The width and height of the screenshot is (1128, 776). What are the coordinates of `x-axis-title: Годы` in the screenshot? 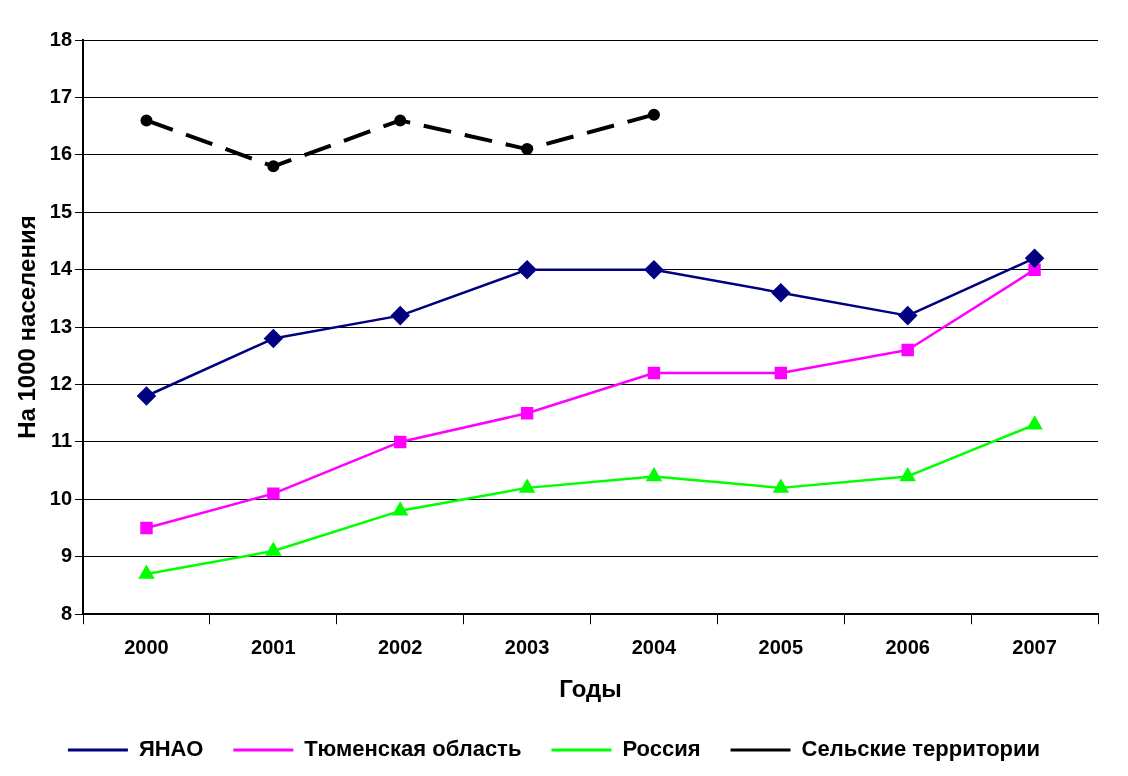 It's located at (590, 689).